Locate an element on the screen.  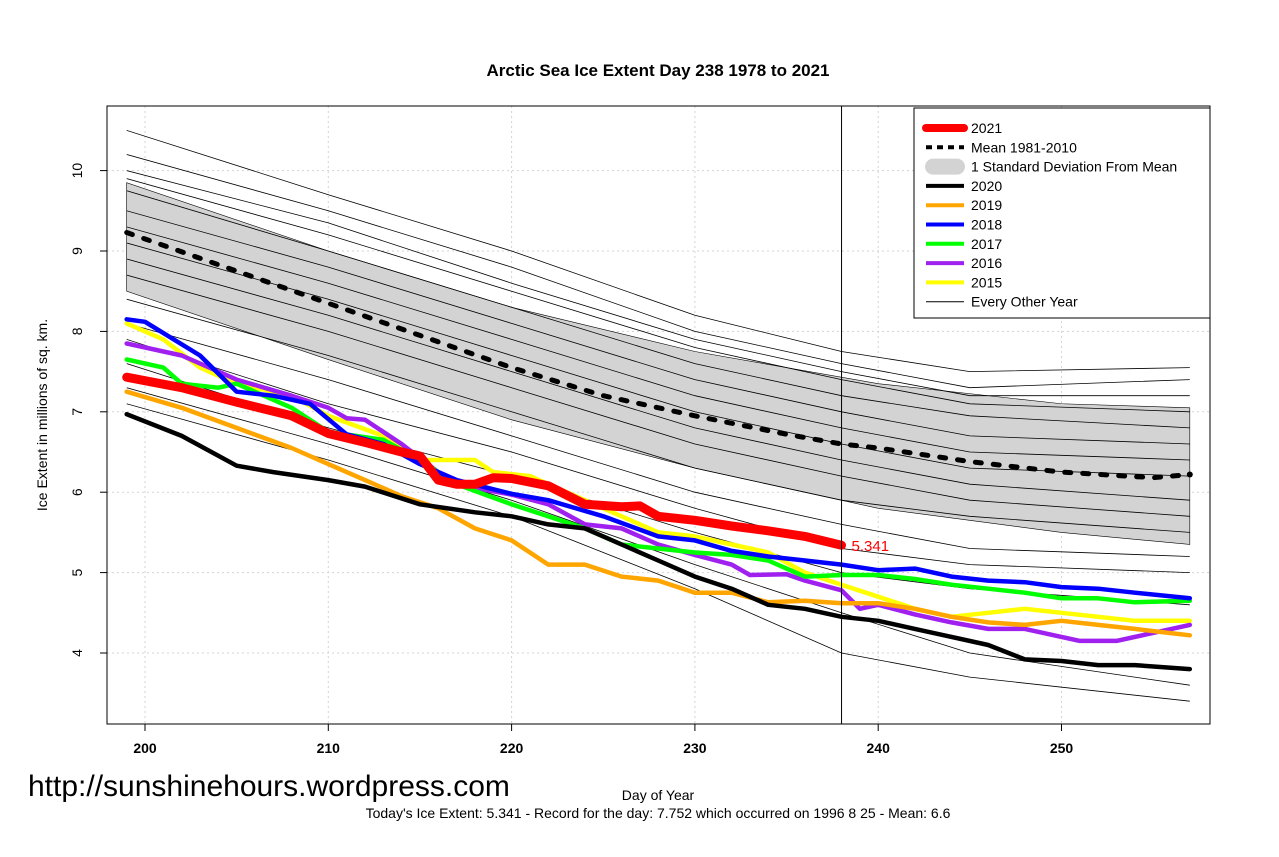
y-tick-label: 9 is located at coordinates (77, 251).